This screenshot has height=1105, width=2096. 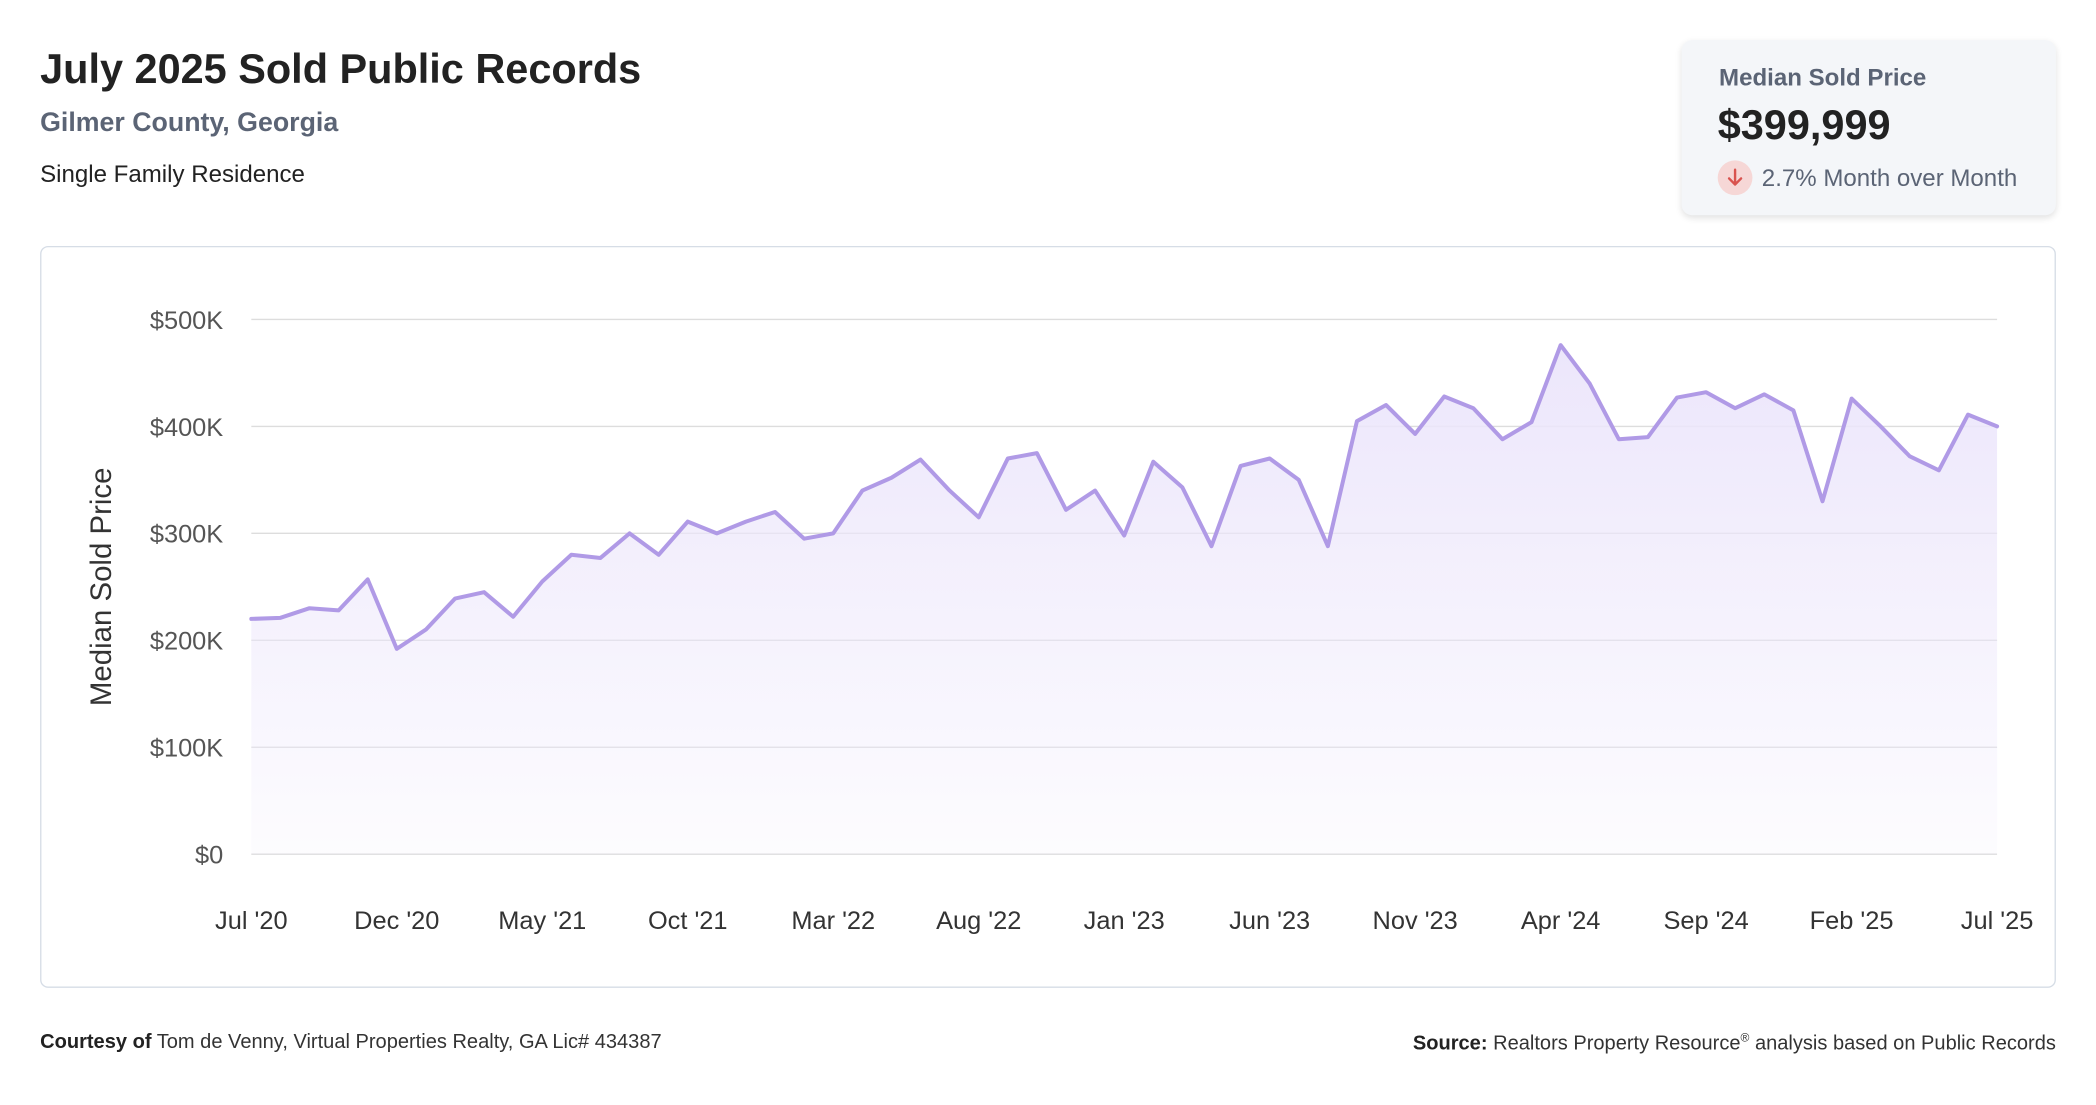 I want to click on x-tick-label: Nov '23, so click(x=1415, y=921).